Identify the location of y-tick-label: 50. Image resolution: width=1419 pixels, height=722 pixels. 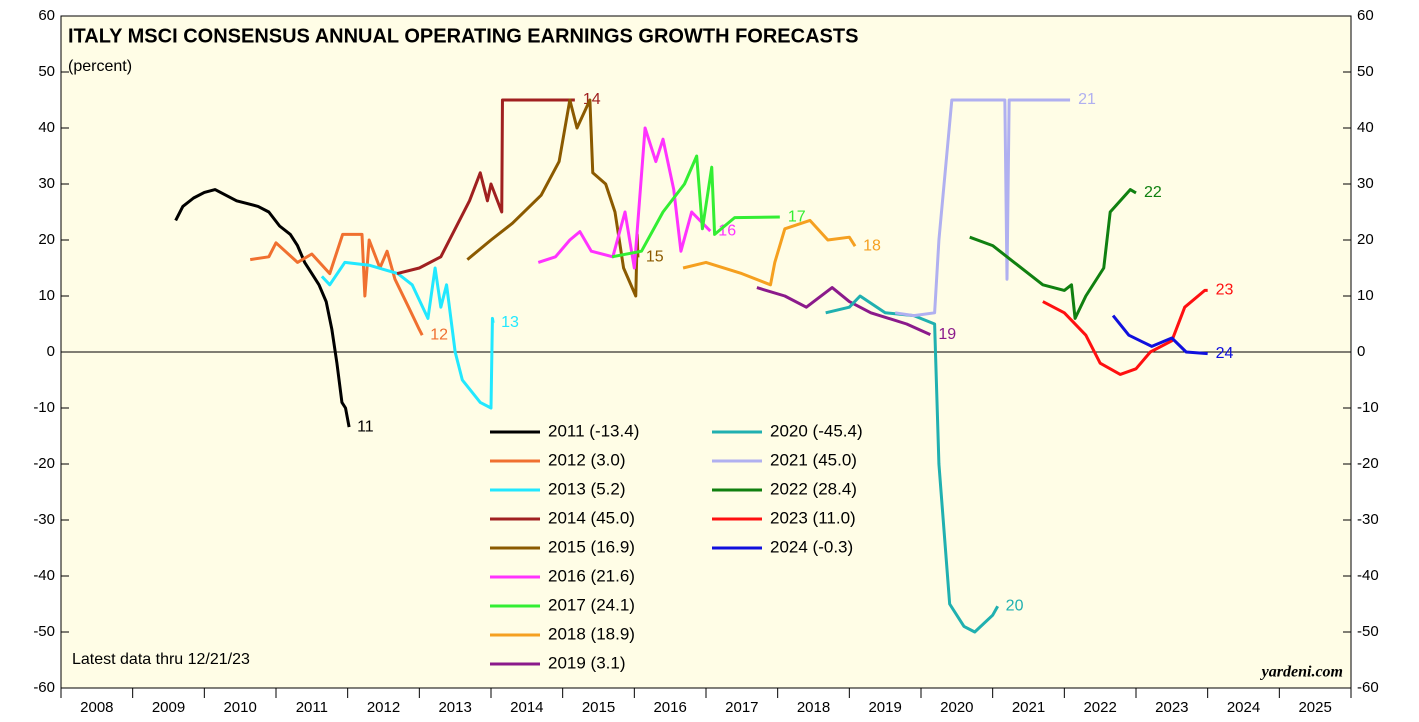
(46, 71).